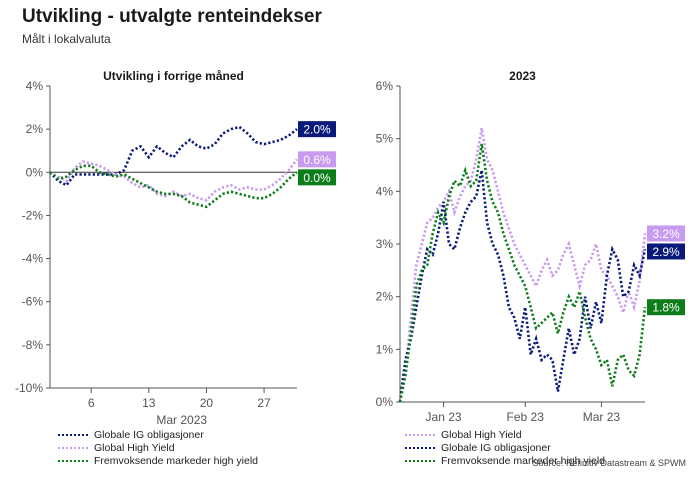 The image size is (698, 484). Describe the element at coordinates (173, 76) in the screenshot. I see `chart-title: Utvikling i forrige måned` at that location.